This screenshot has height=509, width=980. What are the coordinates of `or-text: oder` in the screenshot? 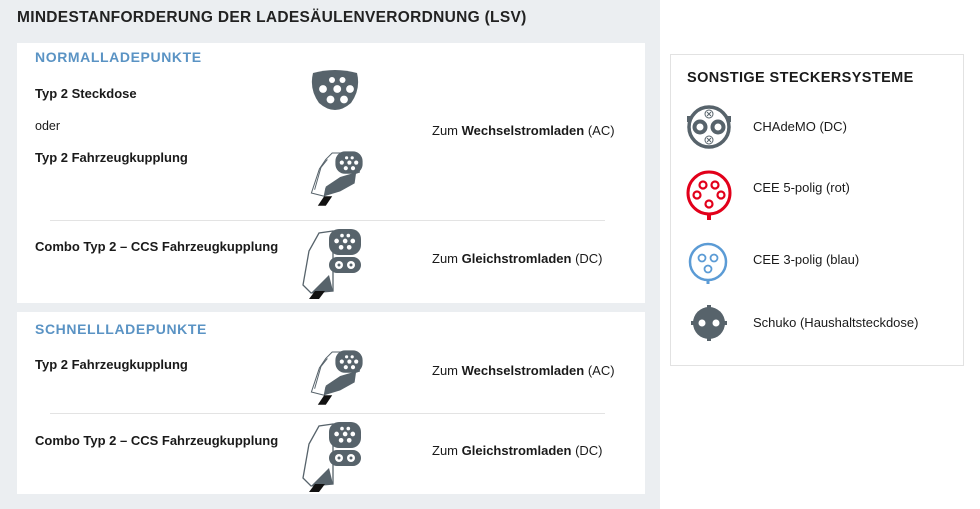 It's located at (48, 126).